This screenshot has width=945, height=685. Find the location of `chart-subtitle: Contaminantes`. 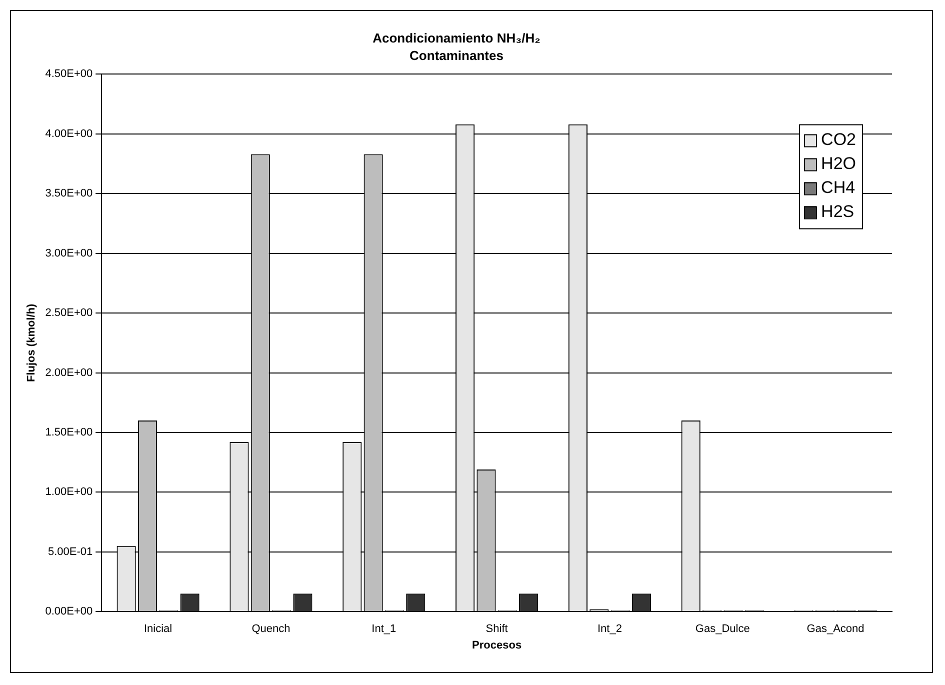

chart-subtitle: Contaminantes is located at coordinates (457, 55).